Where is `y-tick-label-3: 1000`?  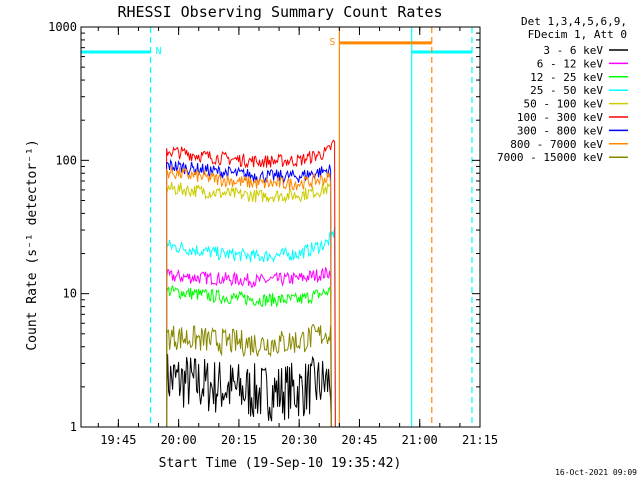 y-tick-label-3: 1000 is located at coordinates (62, 27).